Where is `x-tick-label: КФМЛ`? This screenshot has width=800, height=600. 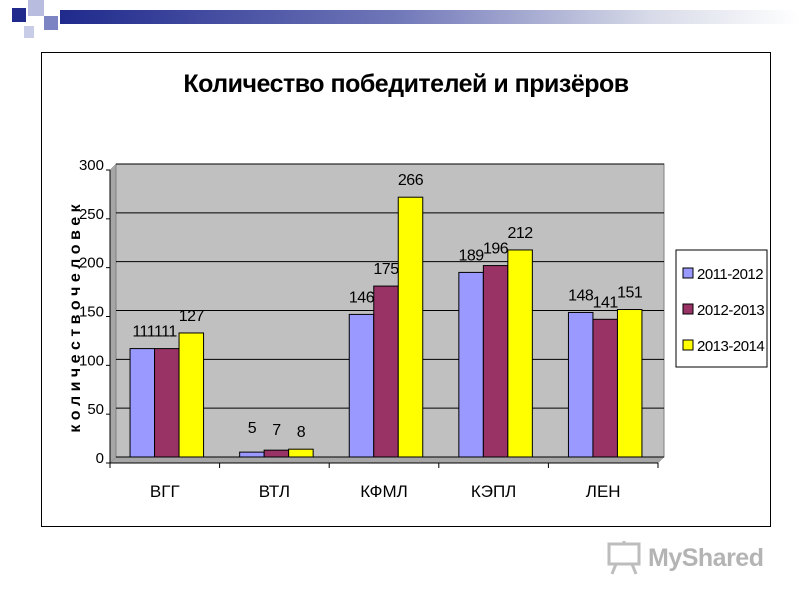 x-tick-label: КФМЛ is located at coordinates (384, 491).